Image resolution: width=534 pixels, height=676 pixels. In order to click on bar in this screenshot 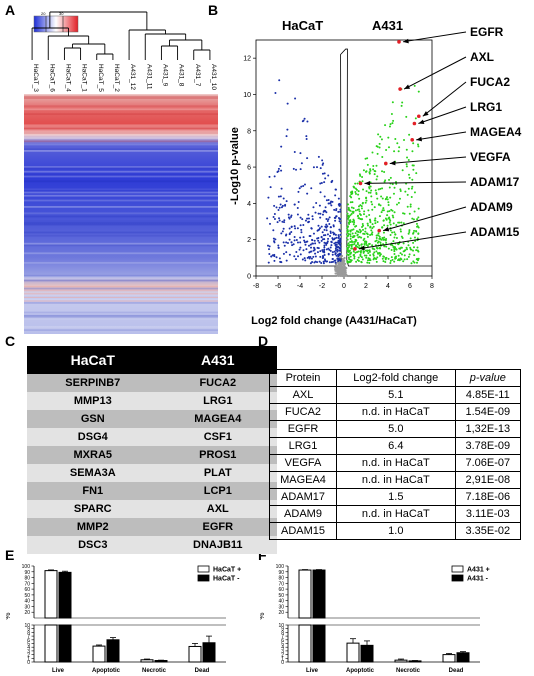, I will do `click(209, 652)`.